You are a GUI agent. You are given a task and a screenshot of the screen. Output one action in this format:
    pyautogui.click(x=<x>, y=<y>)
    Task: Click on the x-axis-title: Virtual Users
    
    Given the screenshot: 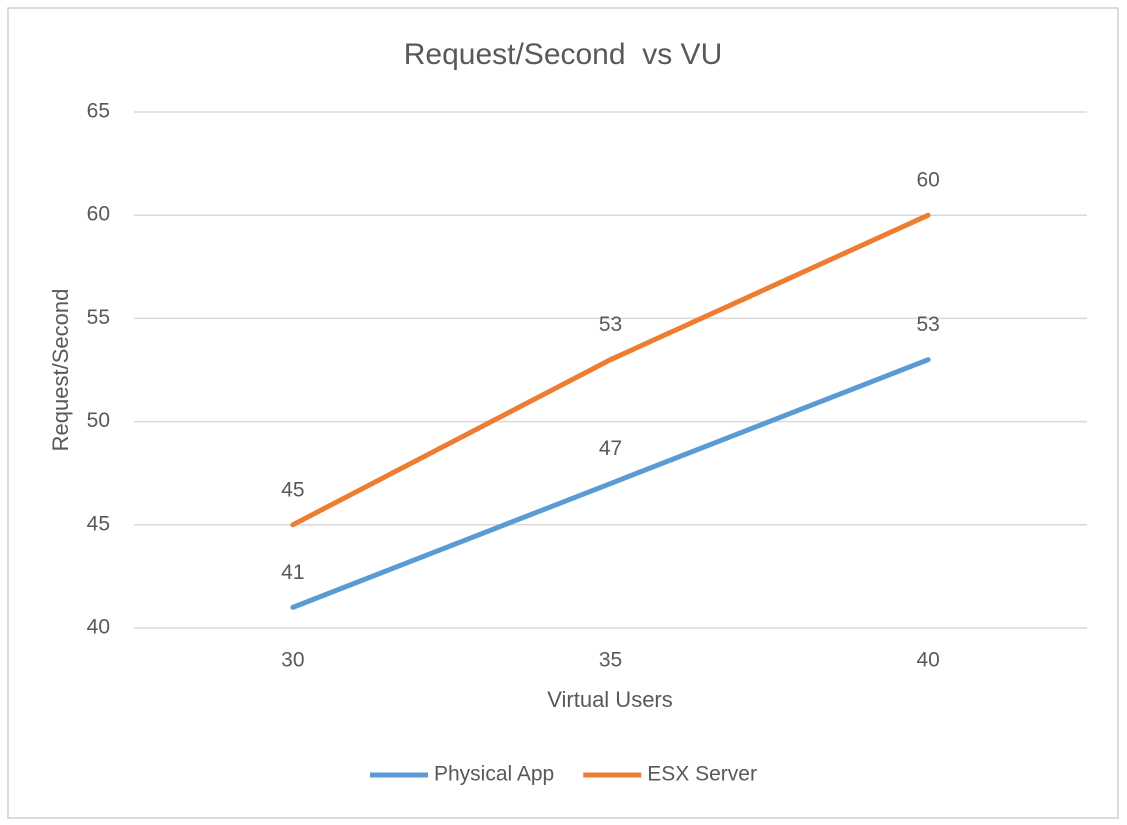 What is the action you would take?
    pyautogui.click(x=610, y=699)
    